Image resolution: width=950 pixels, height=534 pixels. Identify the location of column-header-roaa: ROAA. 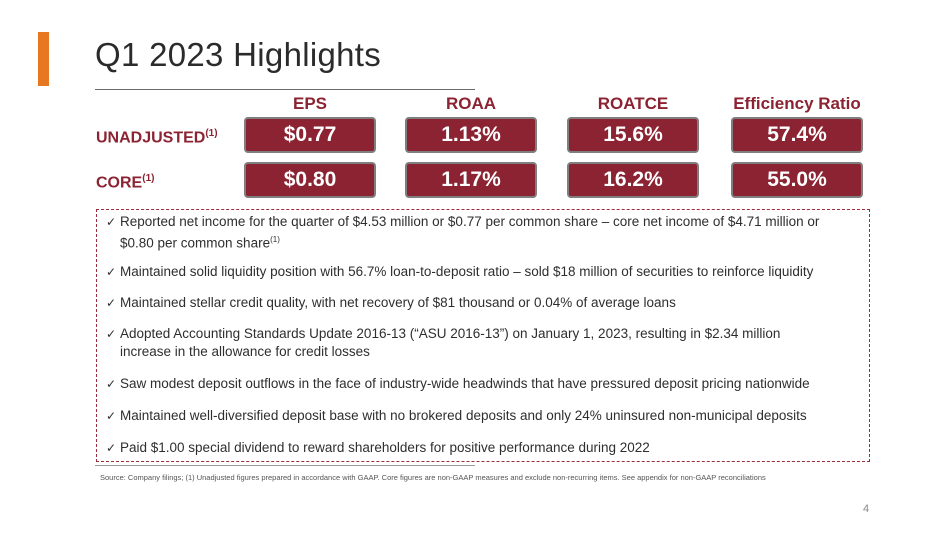
(471, 103).